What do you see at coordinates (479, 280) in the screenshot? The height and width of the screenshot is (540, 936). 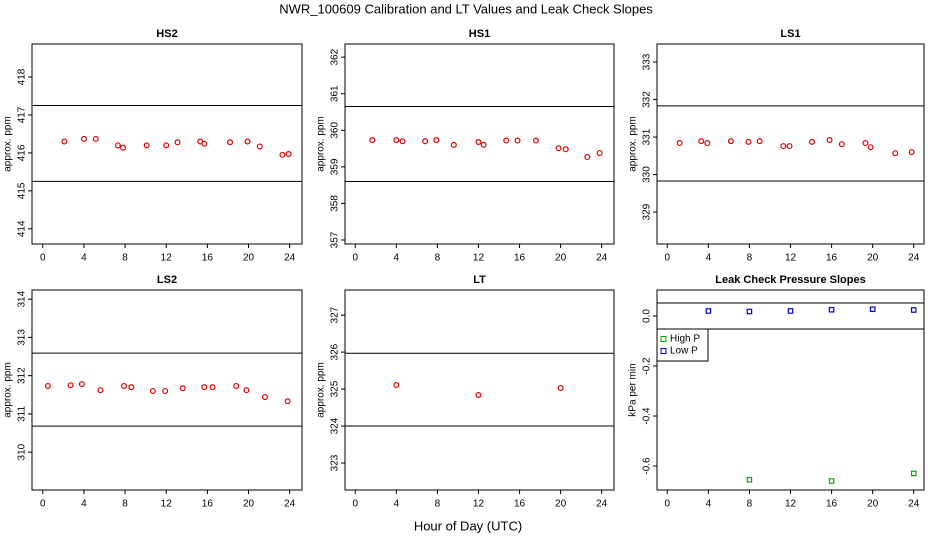 I see `panel-title: LT` at bounding box center [479, 280].